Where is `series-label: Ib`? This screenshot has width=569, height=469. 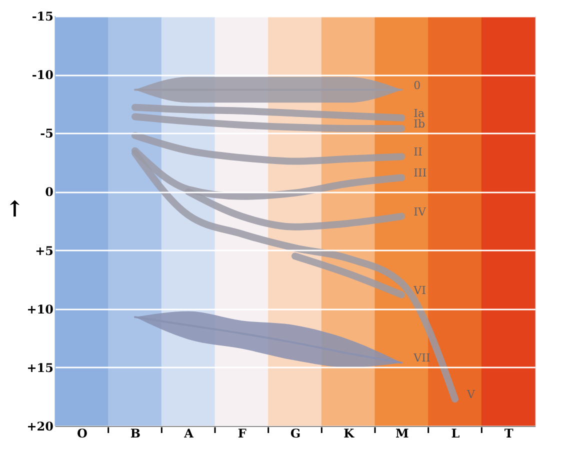
series-label: Ib is located at coordinates (420, 123).